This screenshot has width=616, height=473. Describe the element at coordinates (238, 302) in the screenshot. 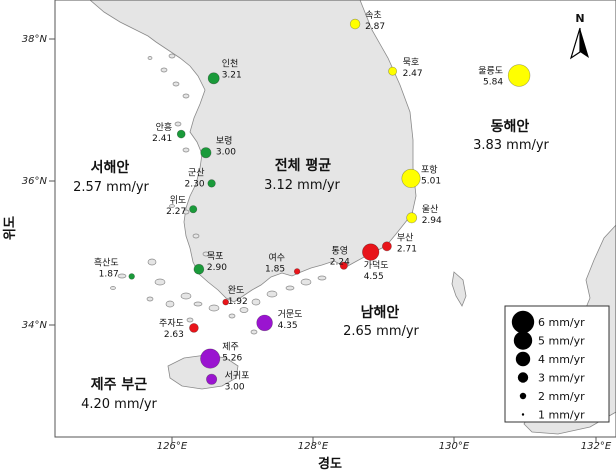

I see `station-value: 1.92` at that location.